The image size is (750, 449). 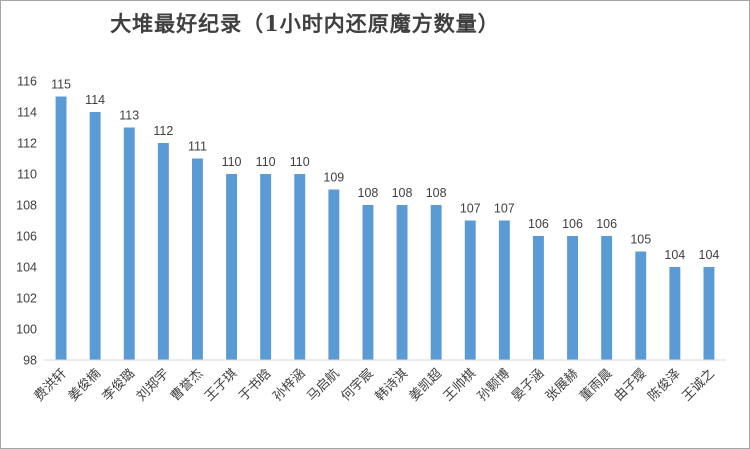 I want to click on x-tick-label: 费洪轩, so click(x=51, y=385).